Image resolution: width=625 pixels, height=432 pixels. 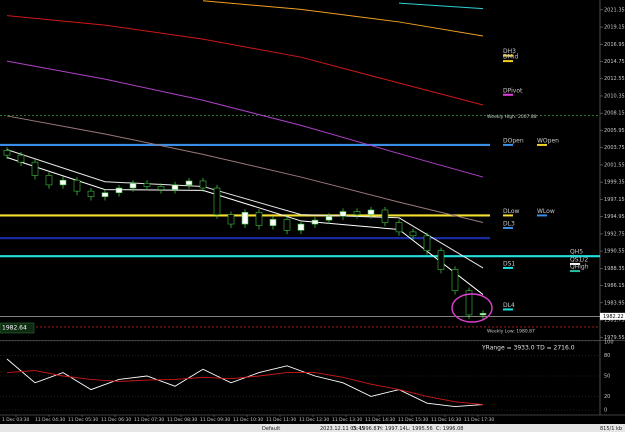 I want to click on level-label: Weekly High: 2007.88, so click(x=512, y=117).